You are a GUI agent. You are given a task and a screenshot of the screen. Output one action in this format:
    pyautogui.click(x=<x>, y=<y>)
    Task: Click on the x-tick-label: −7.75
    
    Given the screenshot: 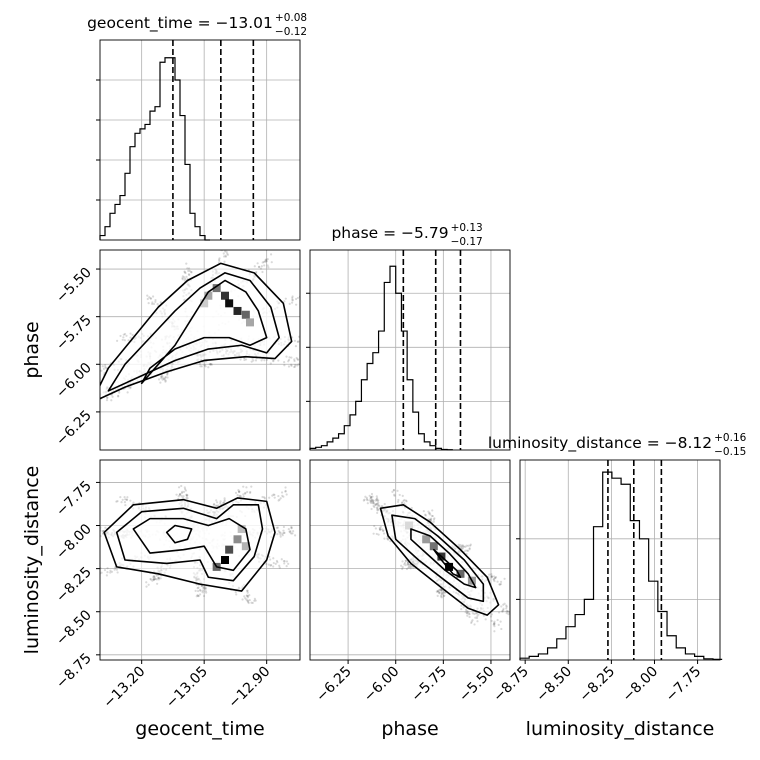 What is the action you would take?
    pyautogui.click(x=684, y=685)
    